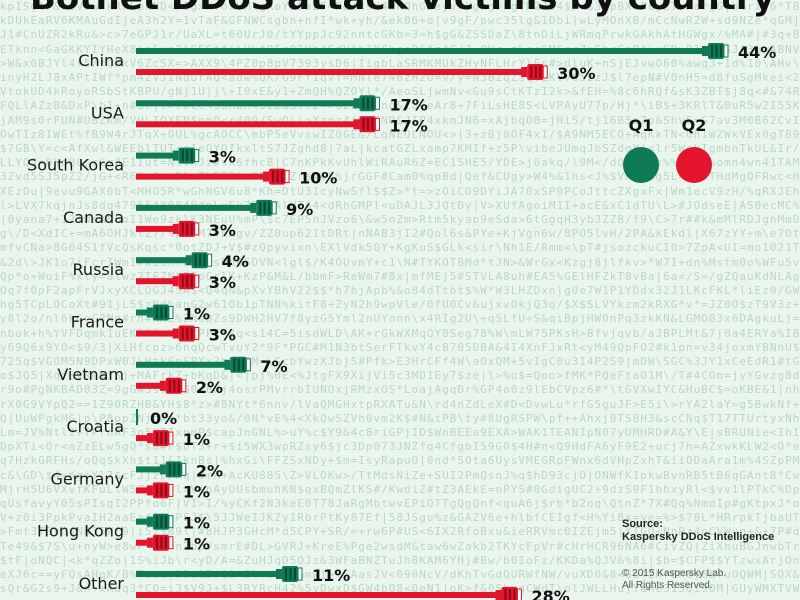 The height and width of the screenshot is (600, 800). Describe the element at coordinates (222, 157) in the screenshot. I see `data-label: 3%` at that location.